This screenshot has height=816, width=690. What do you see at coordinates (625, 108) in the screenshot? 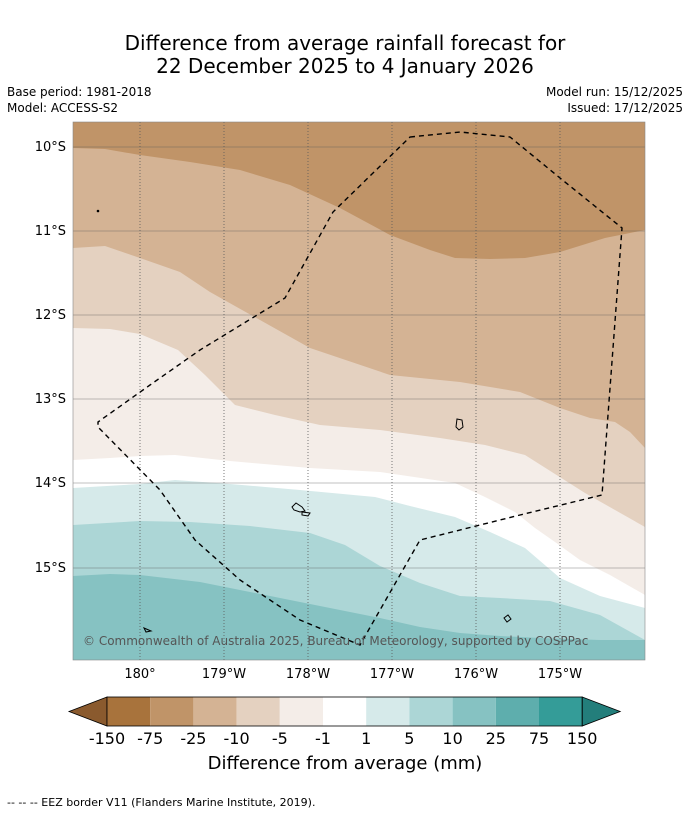
I see `issued-date: Issued: 17/12/2025` at bounding box center [625, 108].